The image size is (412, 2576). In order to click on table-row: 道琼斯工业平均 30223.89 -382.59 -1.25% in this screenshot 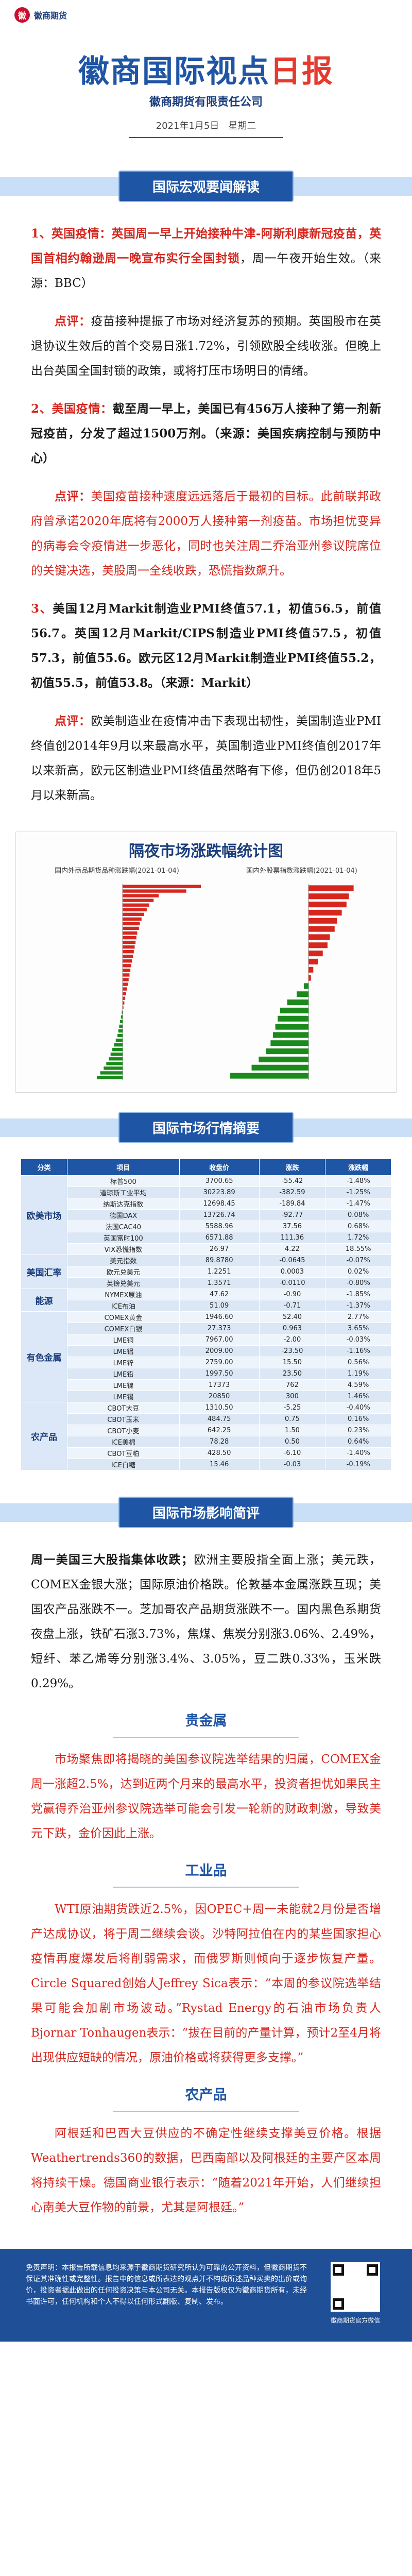, I will do `click(206, 1192)`.